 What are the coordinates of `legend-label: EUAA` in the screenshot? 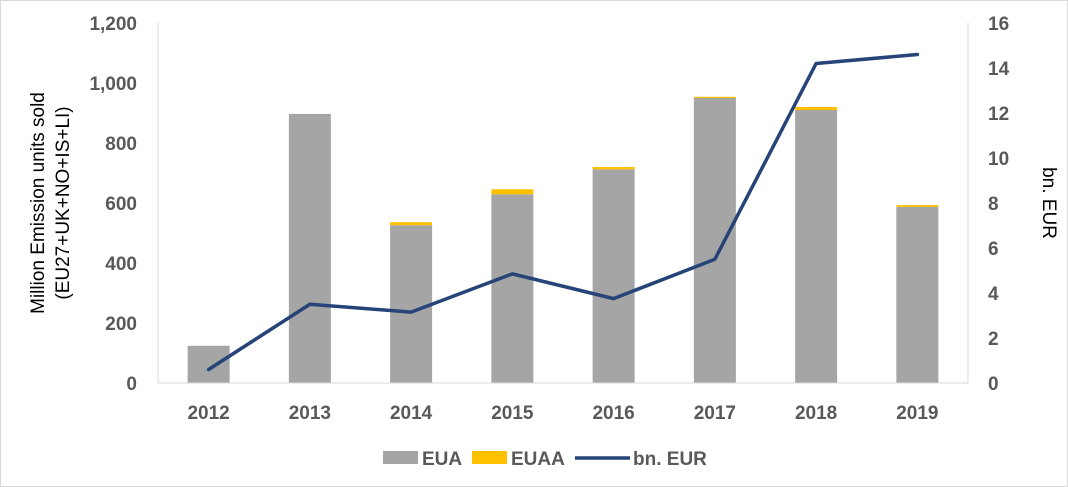 It's located at (538, 459).